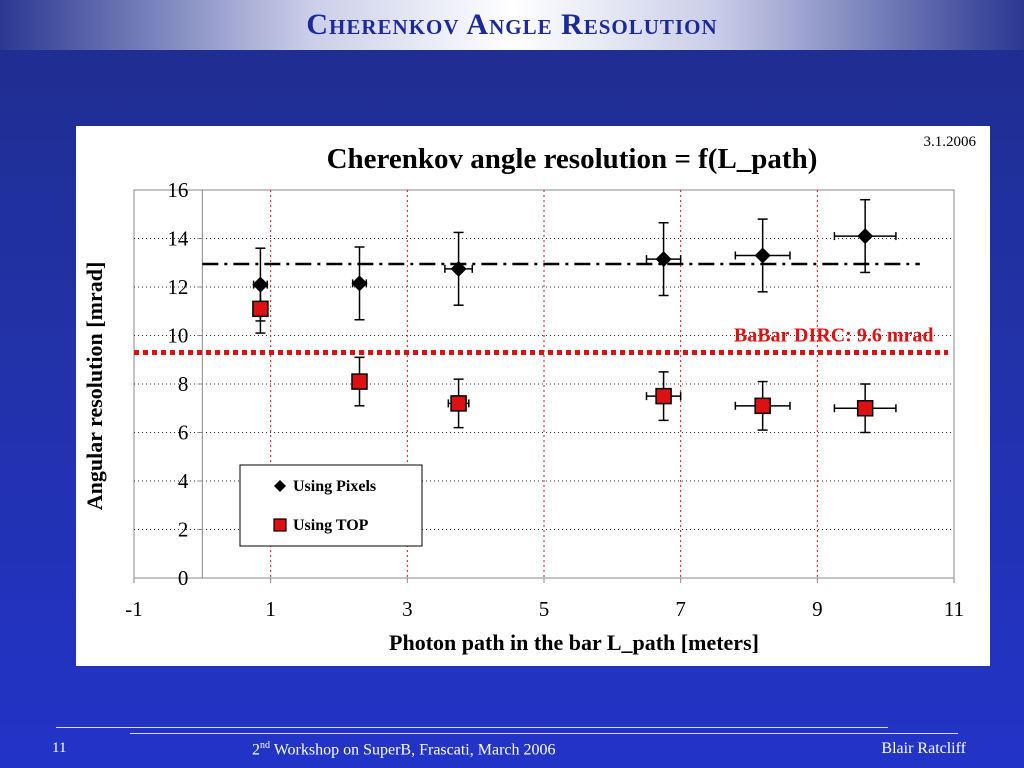 The height and width of the screenshot is (768, 1024). I want to click on title-band, so click(512, 25).